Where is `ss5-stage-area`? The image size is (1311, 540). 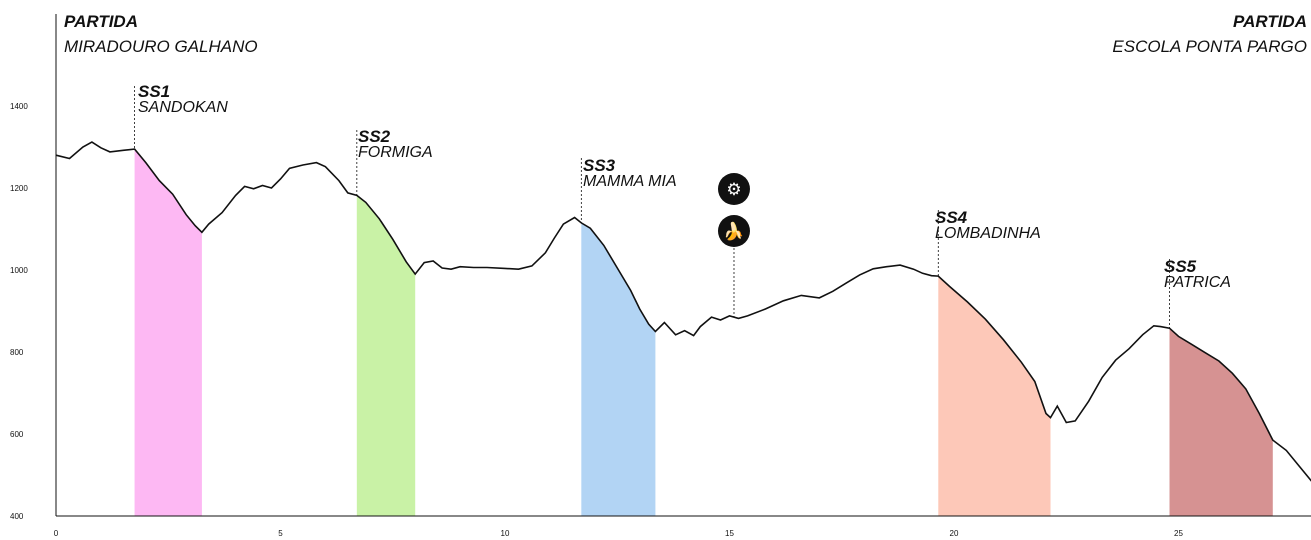
ss5-stage-area is located at coordinates (1221, 422).